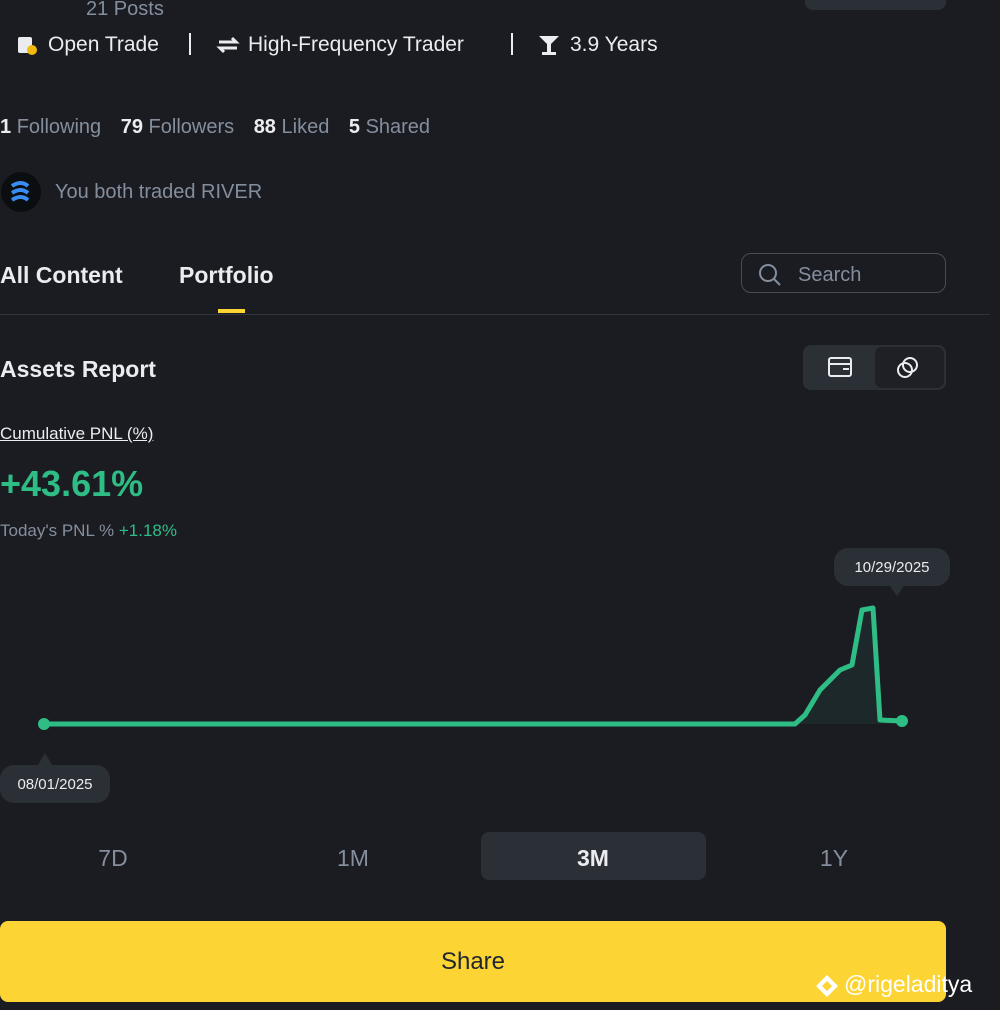 This screenshot has width=1000, height=1010. Describe the element at coordinates (908, 984) in the screenshot. I see `watermark: @rigeladitya` at that location.